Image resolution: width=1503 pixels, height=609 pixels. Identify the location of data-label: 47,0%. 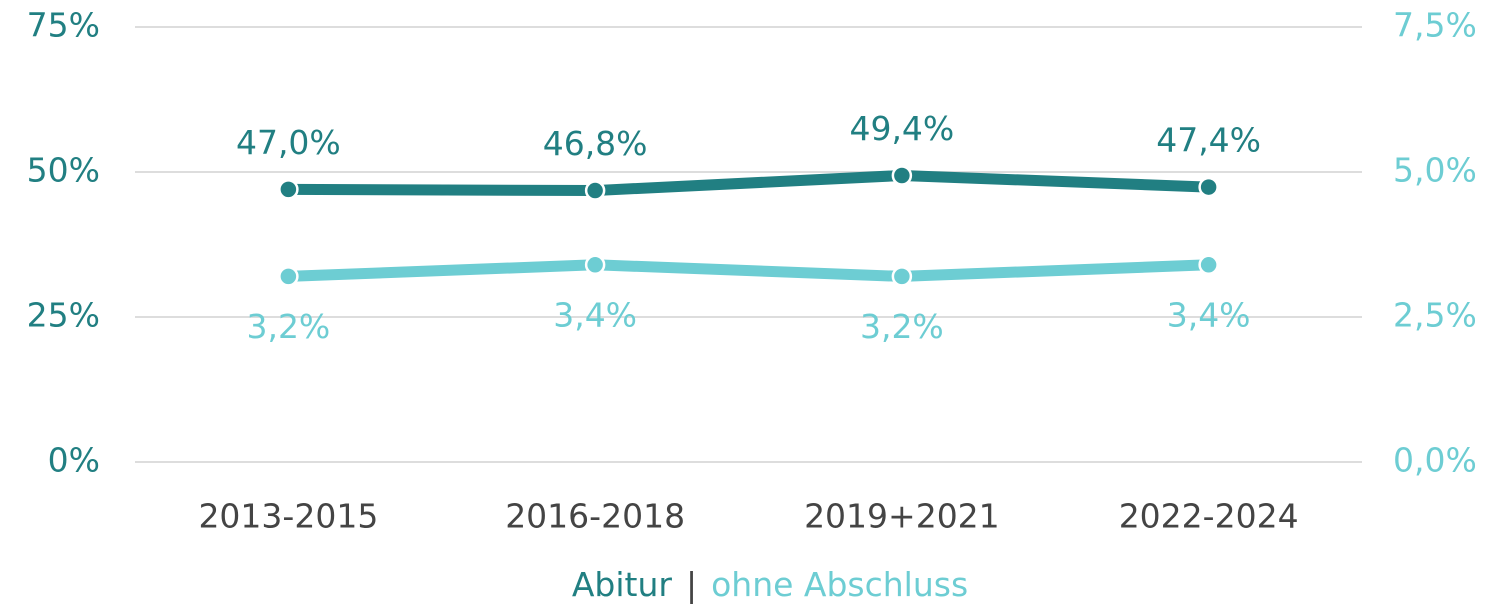
(288, 142).